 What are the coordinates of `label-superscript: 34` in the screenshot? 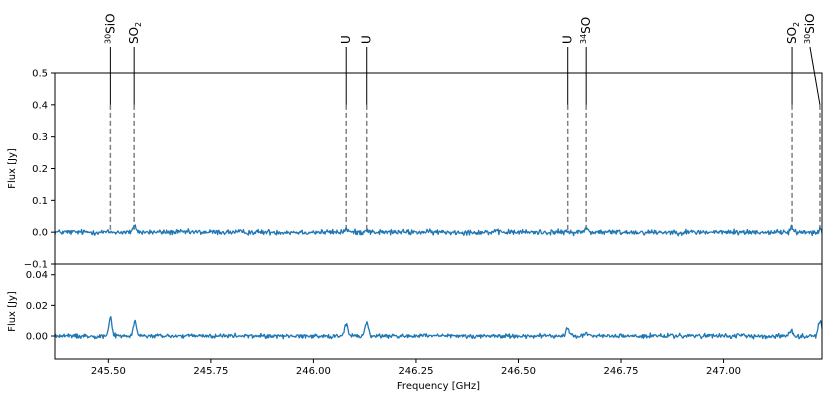 It's located at (583, 39).